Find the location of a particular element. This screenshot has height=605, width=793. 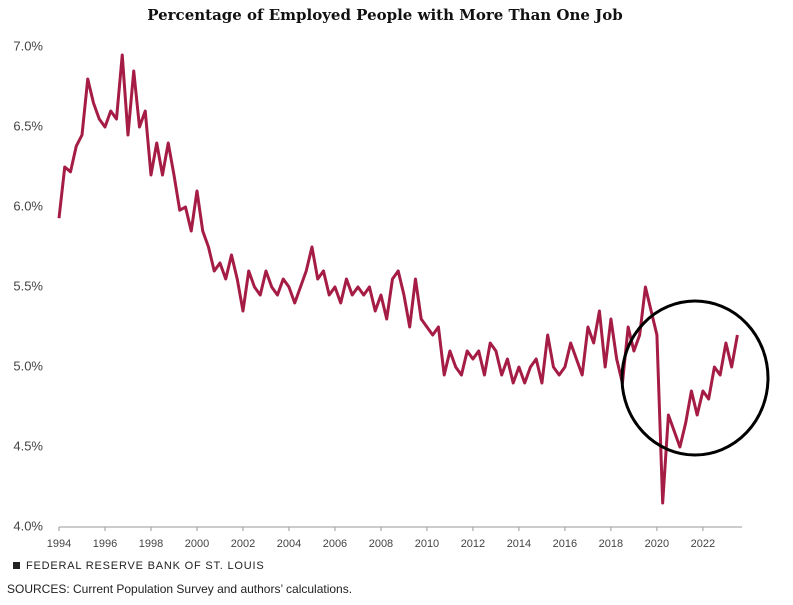

x-tick-label: 2016 is located at coordinates (565, 544).